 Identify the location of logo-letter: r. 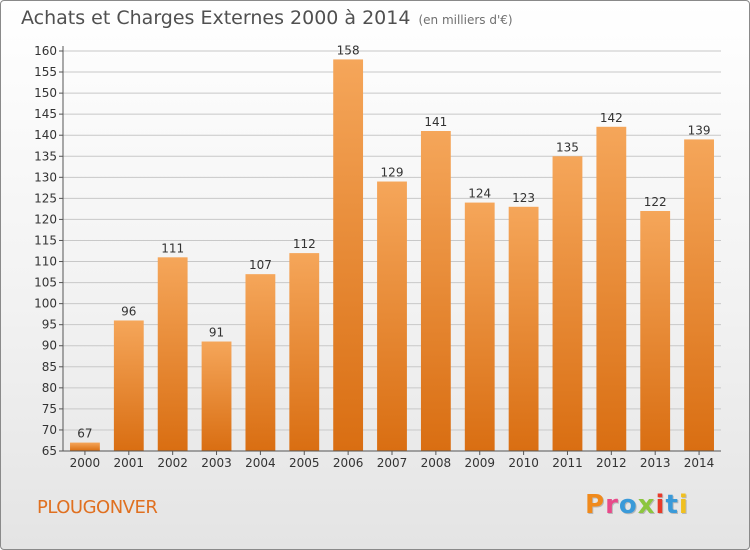
(612, 505).